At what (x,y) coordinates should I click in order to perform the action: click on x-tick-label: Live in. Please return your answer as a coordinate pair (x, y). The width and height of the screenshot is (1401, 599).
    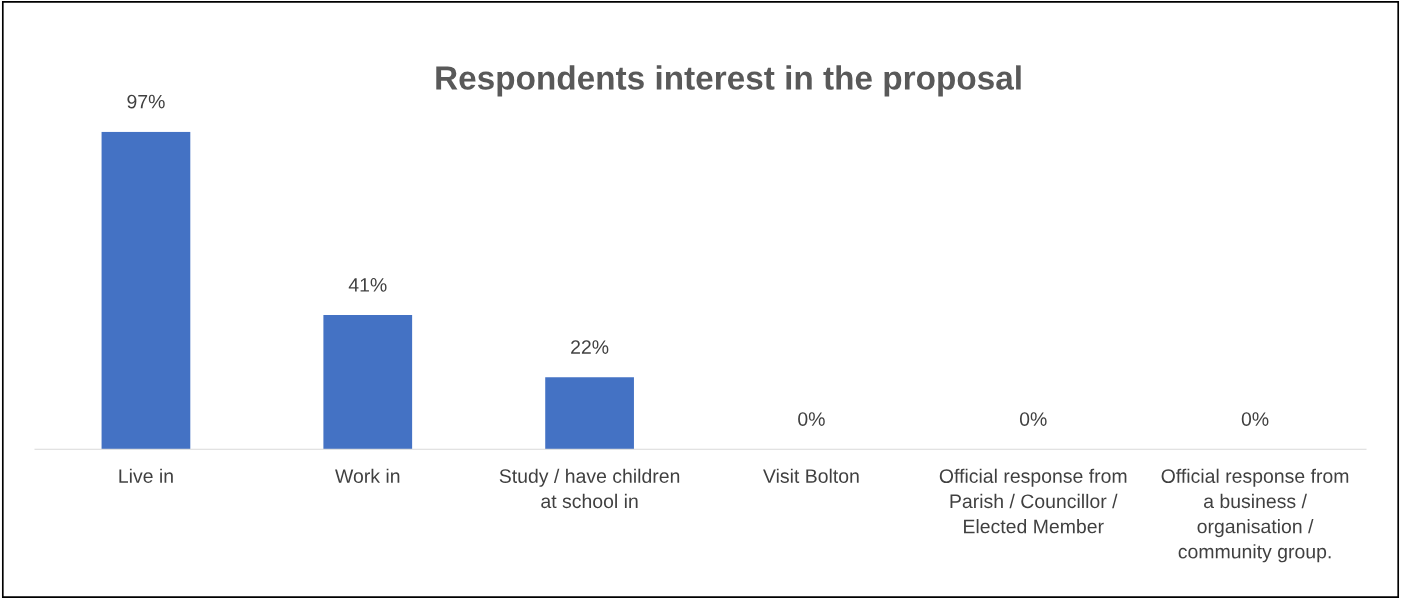
    Looking at the image, I should click on (146, 475).